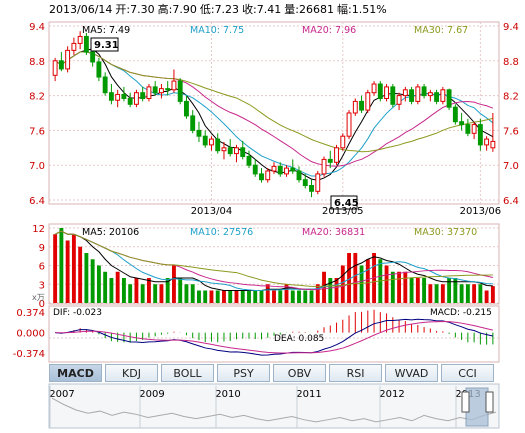 This screenshot has width=525, height=433. What do you see at coordinates (489, 402) in the screenshot?
I see `overview-right-handle` at bounding box center [489, 402].